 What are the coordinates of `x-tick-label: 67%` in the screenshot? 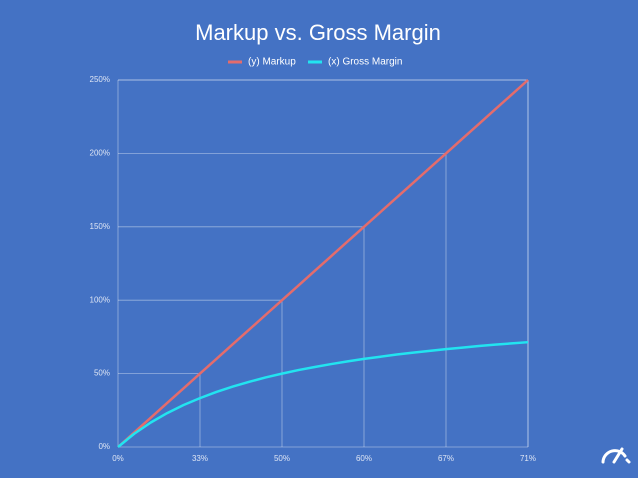 It's located at (446, 458).